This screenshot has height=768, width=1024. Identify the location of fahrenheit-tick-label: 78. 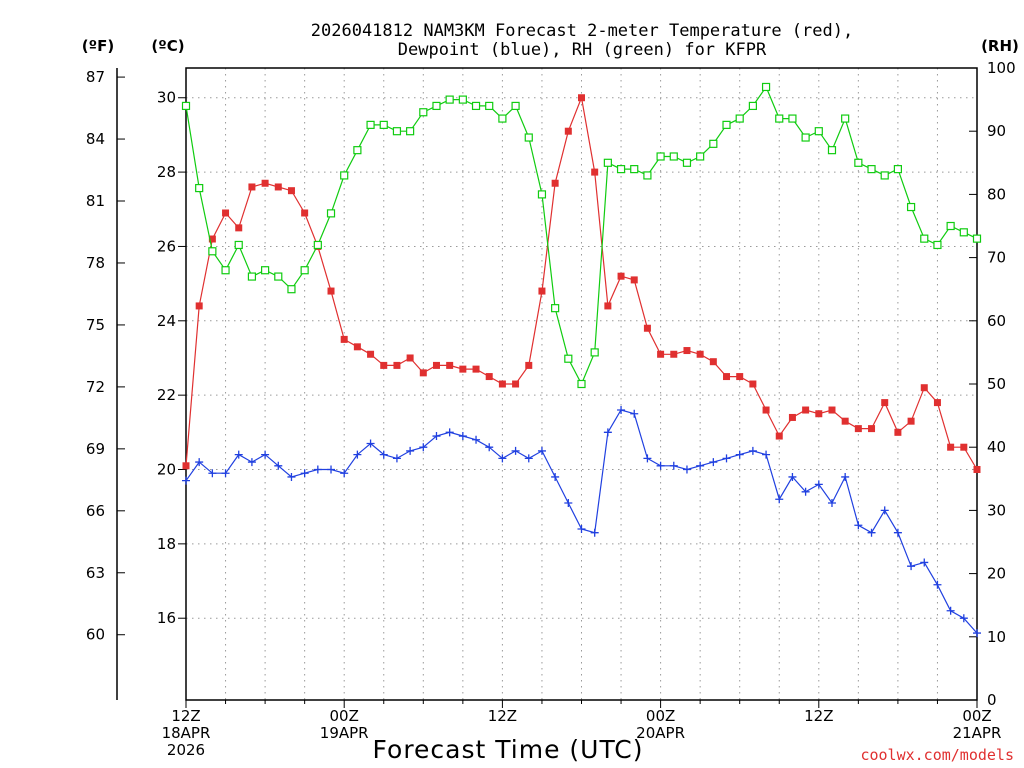
(95, 263).